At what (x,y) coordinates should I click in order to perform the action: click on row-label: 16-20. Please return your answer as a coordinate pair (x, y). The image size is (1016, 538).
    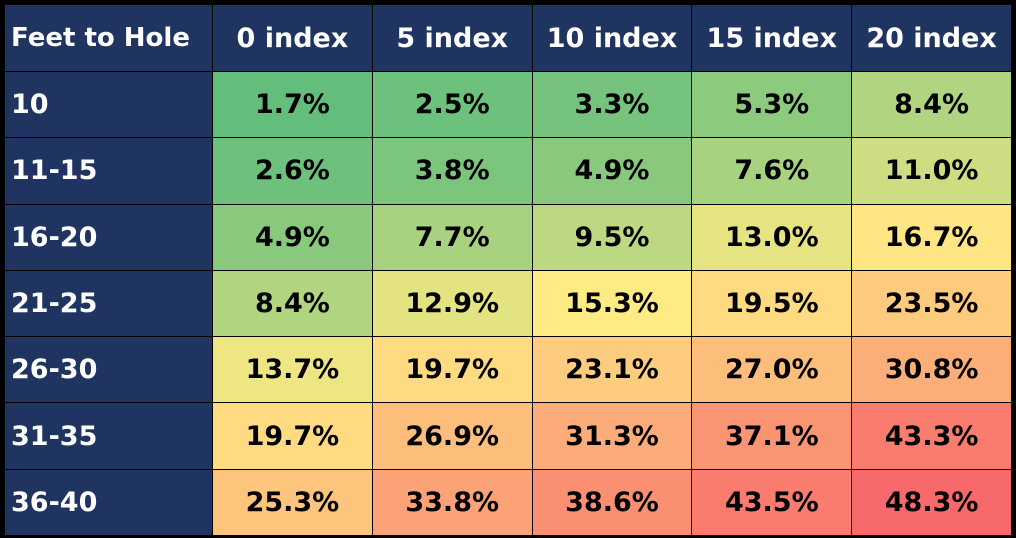
    Looking at the image, I should click on (108, 237).